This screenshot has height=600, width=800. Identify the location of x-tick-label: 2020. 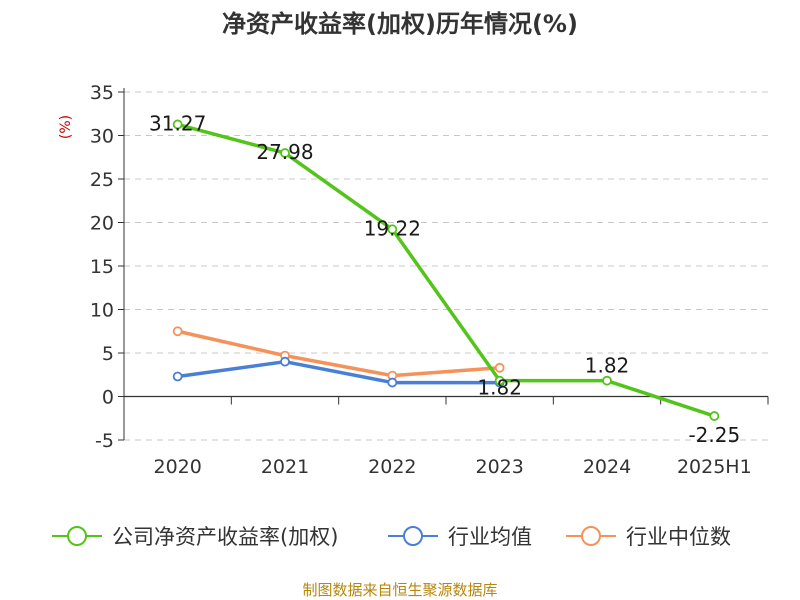
(177, 467).